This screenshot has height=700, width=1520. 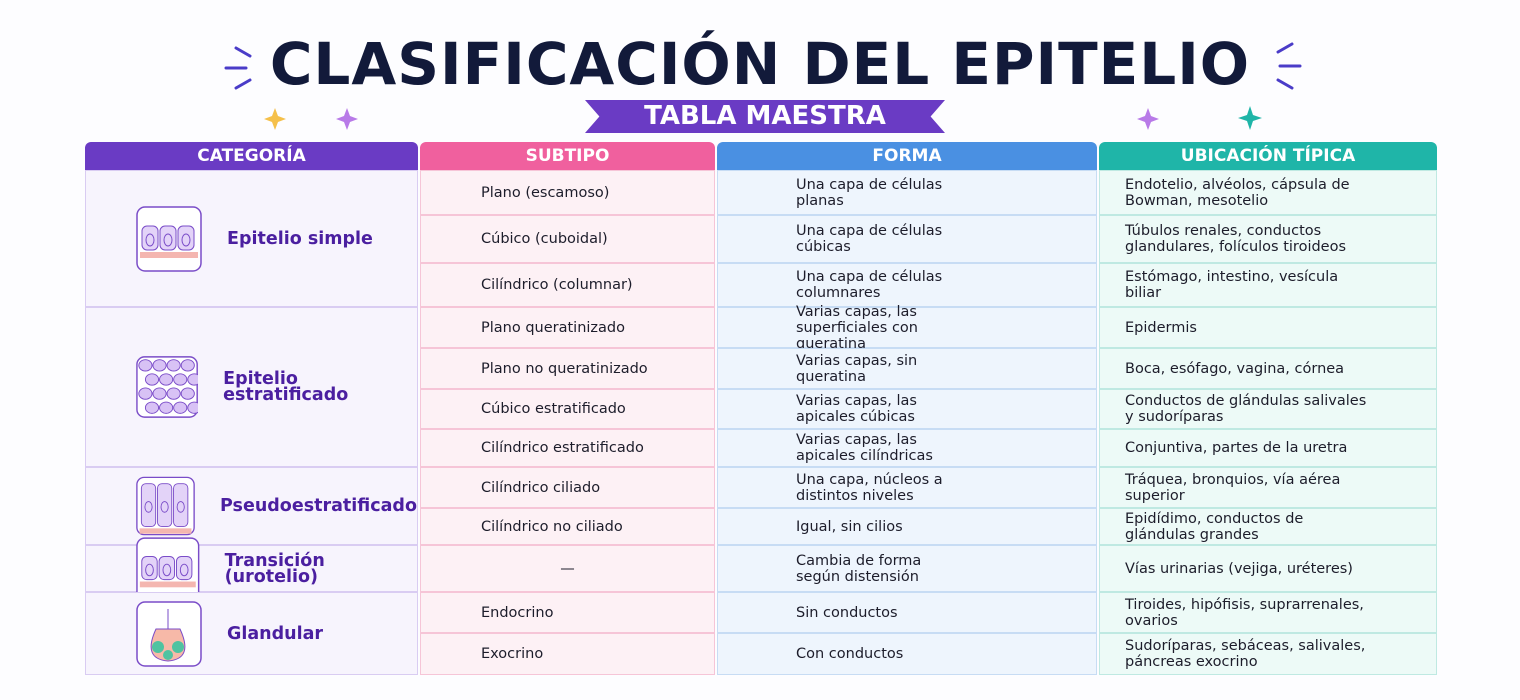 What do you see at coordinates (562, 448) in the screenshot?
I see `subtype-cell-text: Cilíndrico estratificado` at bounding box center [562, 448].